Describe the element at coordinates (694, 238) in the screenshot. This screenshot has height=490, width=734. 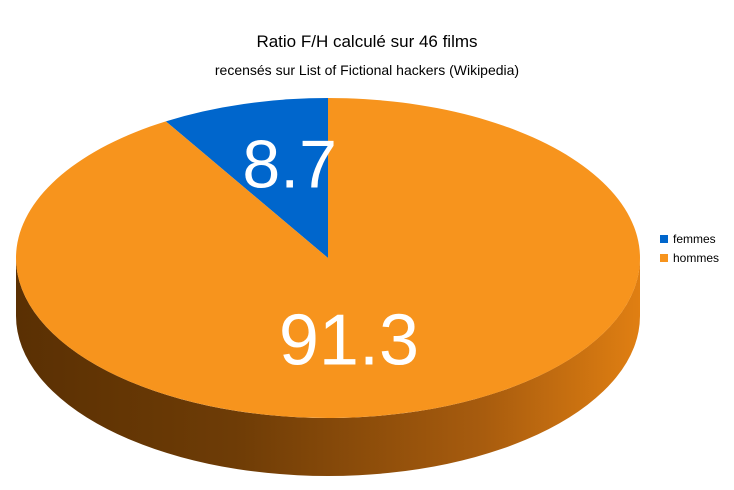
I see `legend-label-femmes: femmes` at that location.